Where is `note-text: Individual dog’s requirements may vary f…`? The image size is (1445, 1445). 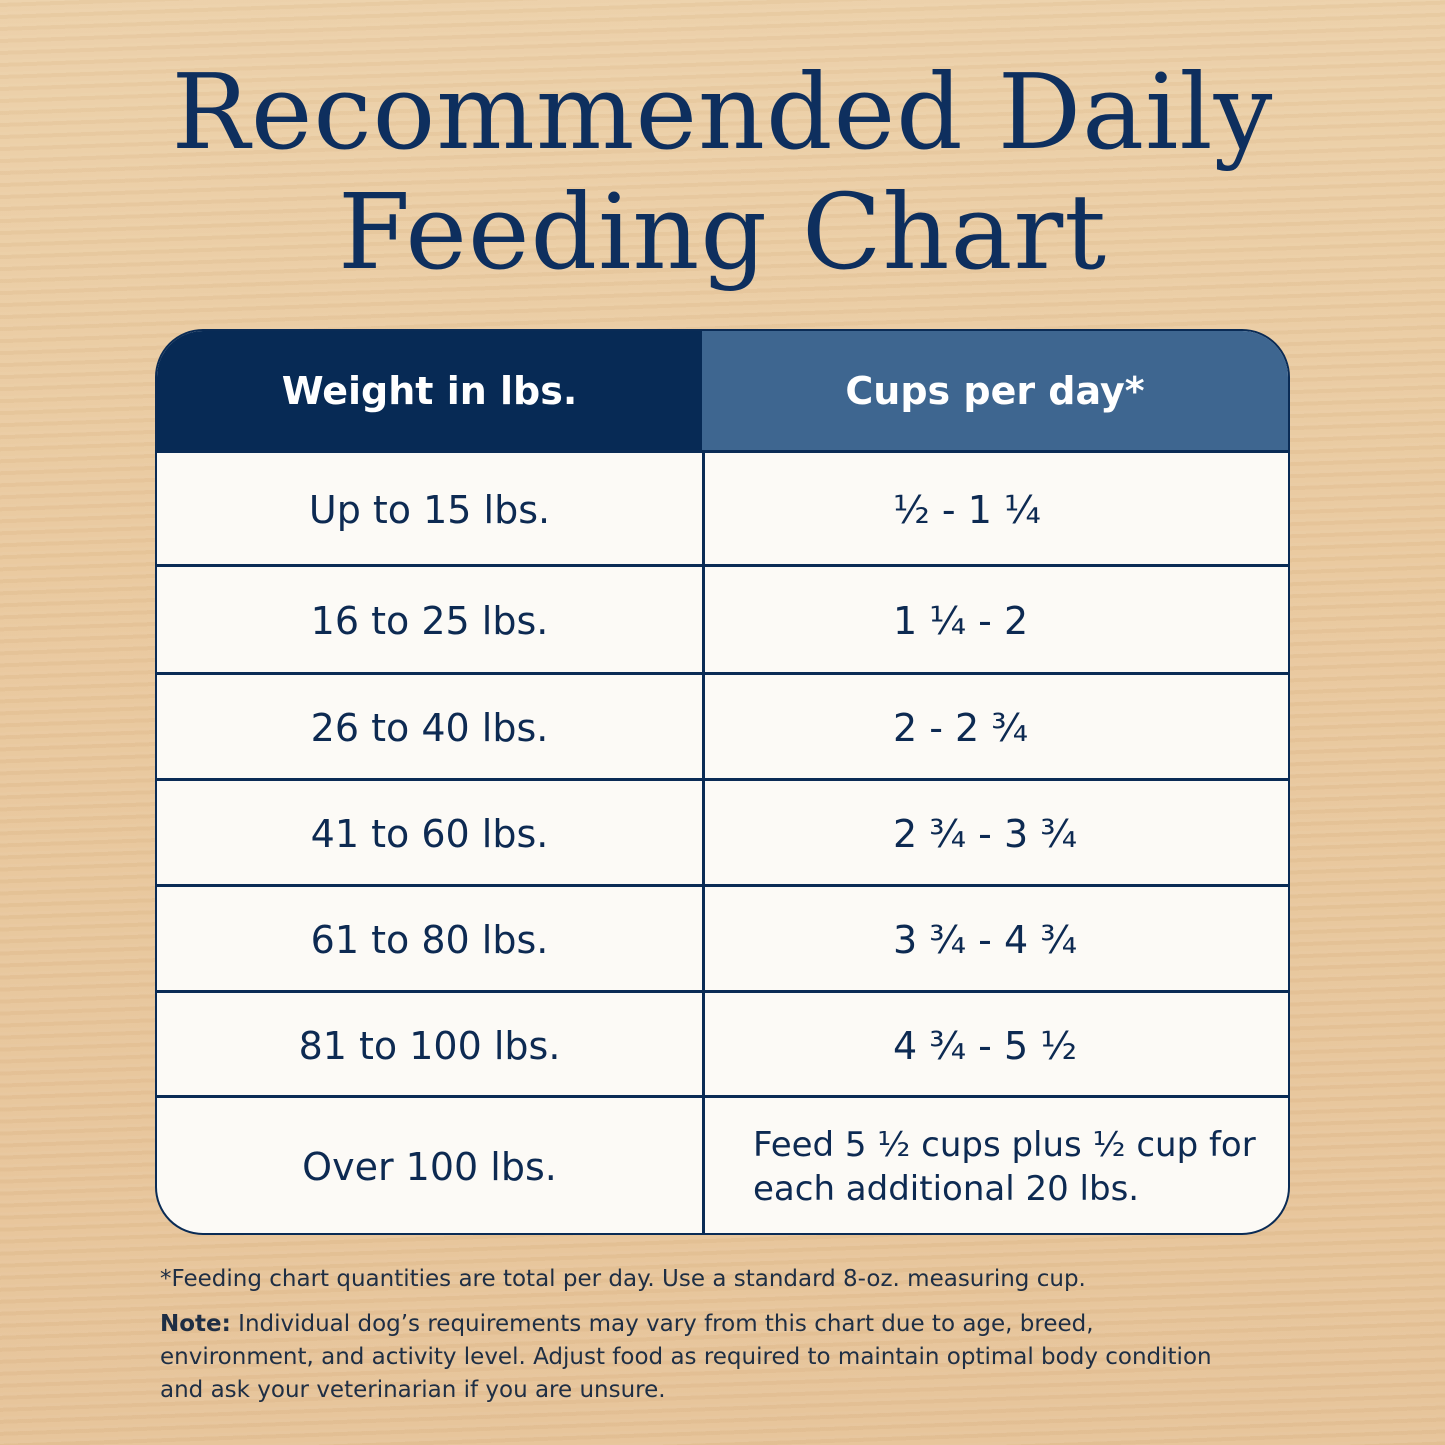 note-text: Individual dog’s requirements may vary f… is located at coordinates (686, 1357).